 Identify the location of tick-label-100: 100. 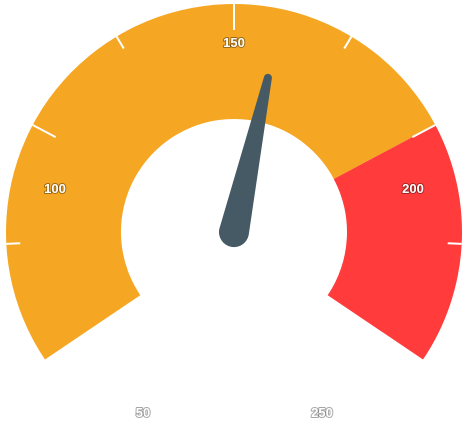
(55, 188).